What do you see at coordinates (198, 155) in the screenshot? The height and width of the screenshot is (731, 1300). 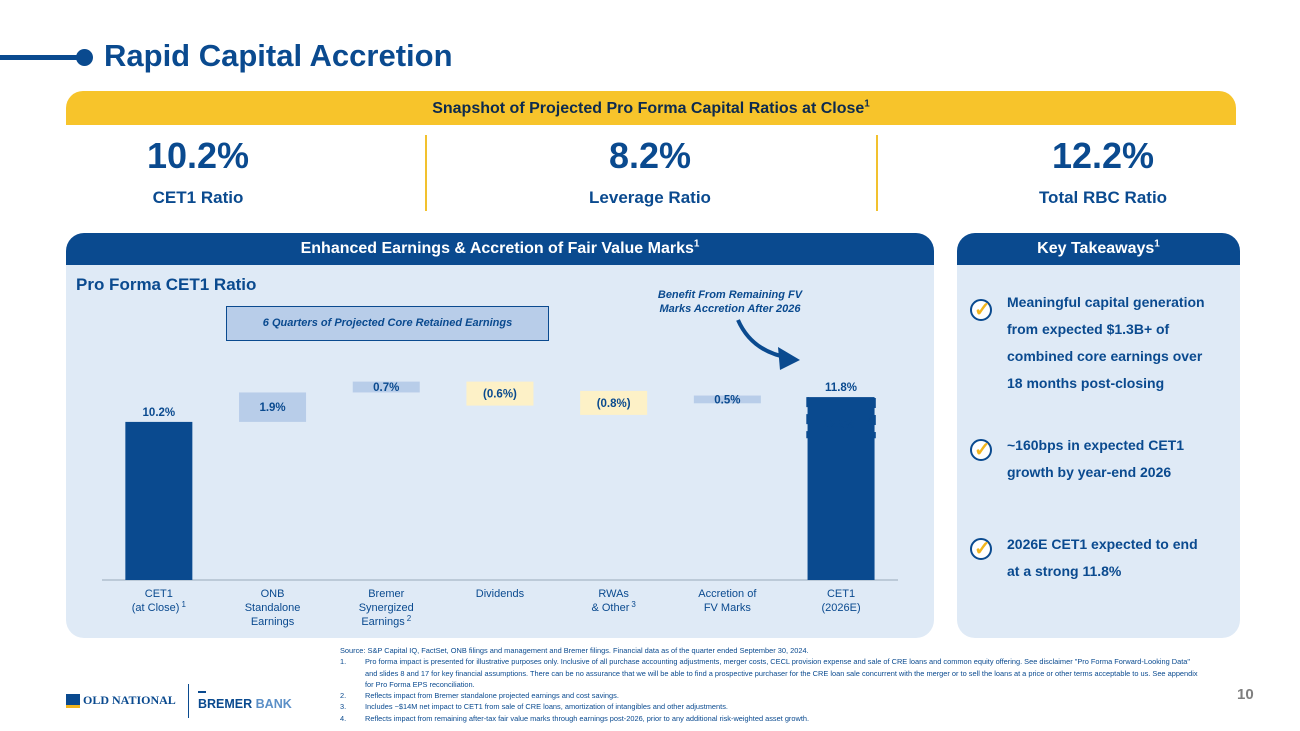 I see `metric-cet1-value: 10.2%` at bounding box center [198, 155].